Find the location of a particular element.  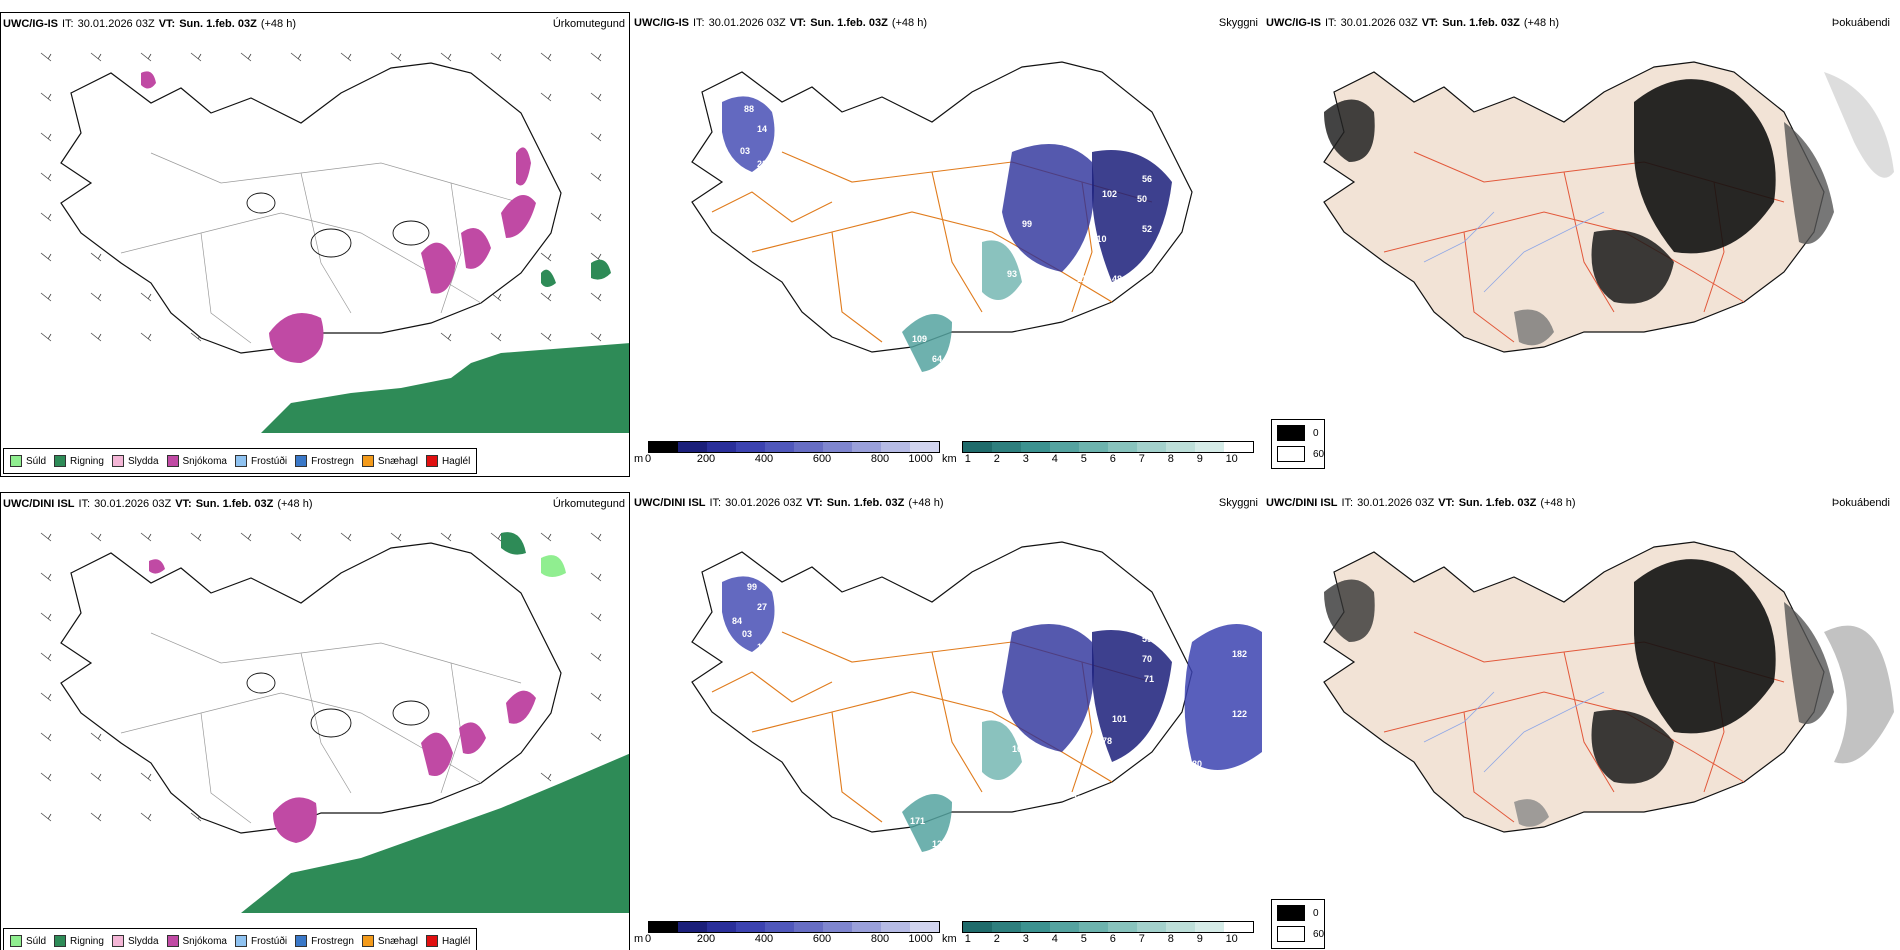

cloud-legend-label: 0 is located at coordinates (1316, 433).